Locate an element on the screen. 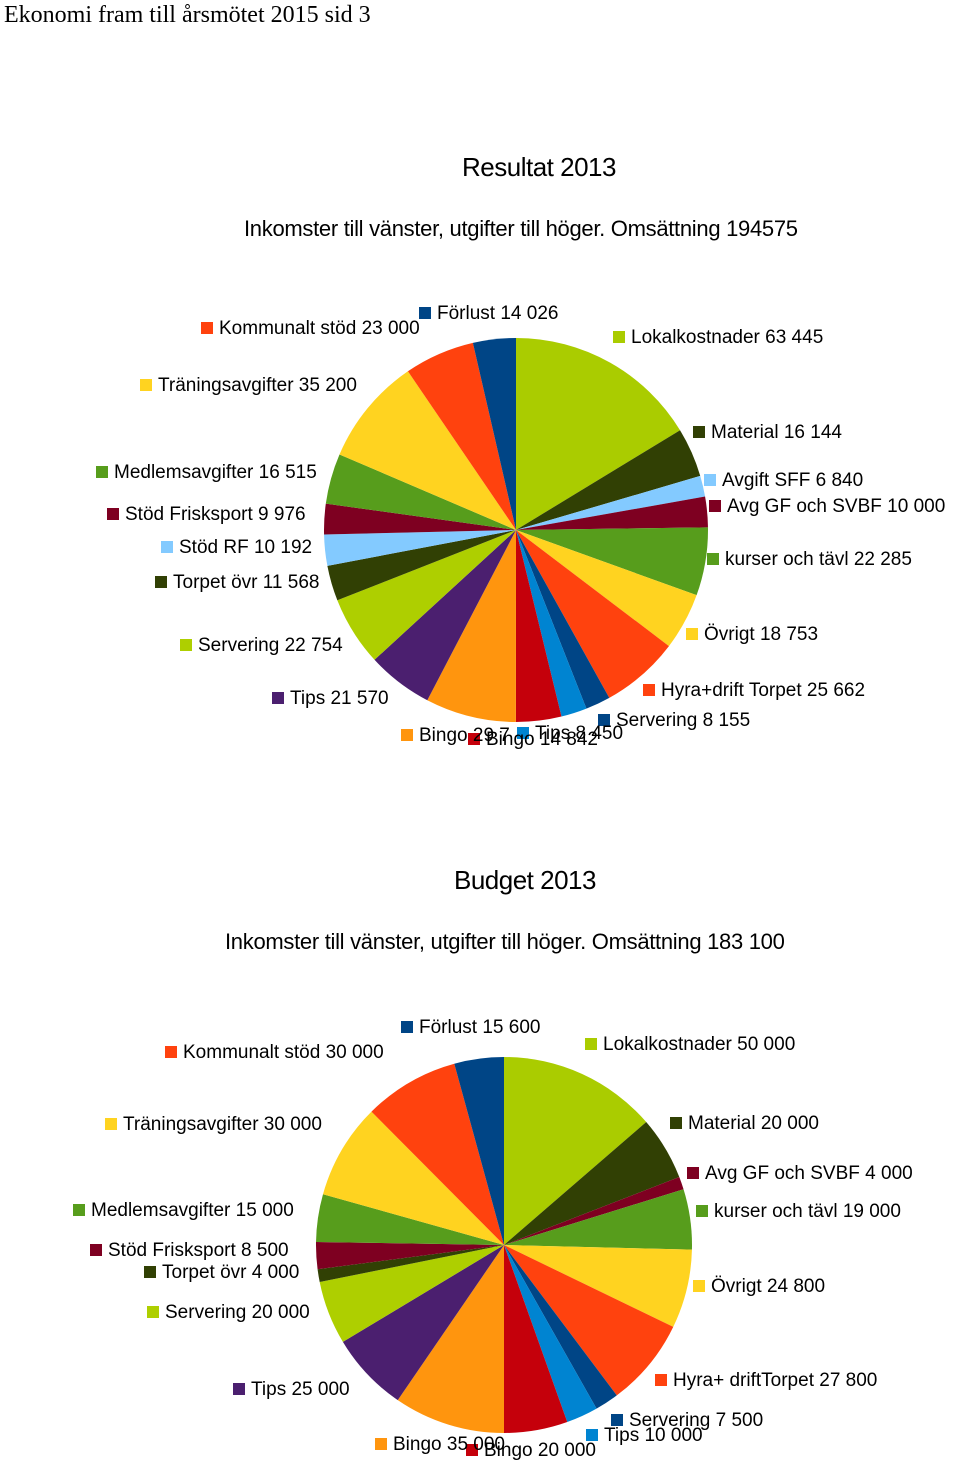 This screenshot has width=960, height=1469. slice-label: Bingo 29 7 is located at coordinates (464, 735).